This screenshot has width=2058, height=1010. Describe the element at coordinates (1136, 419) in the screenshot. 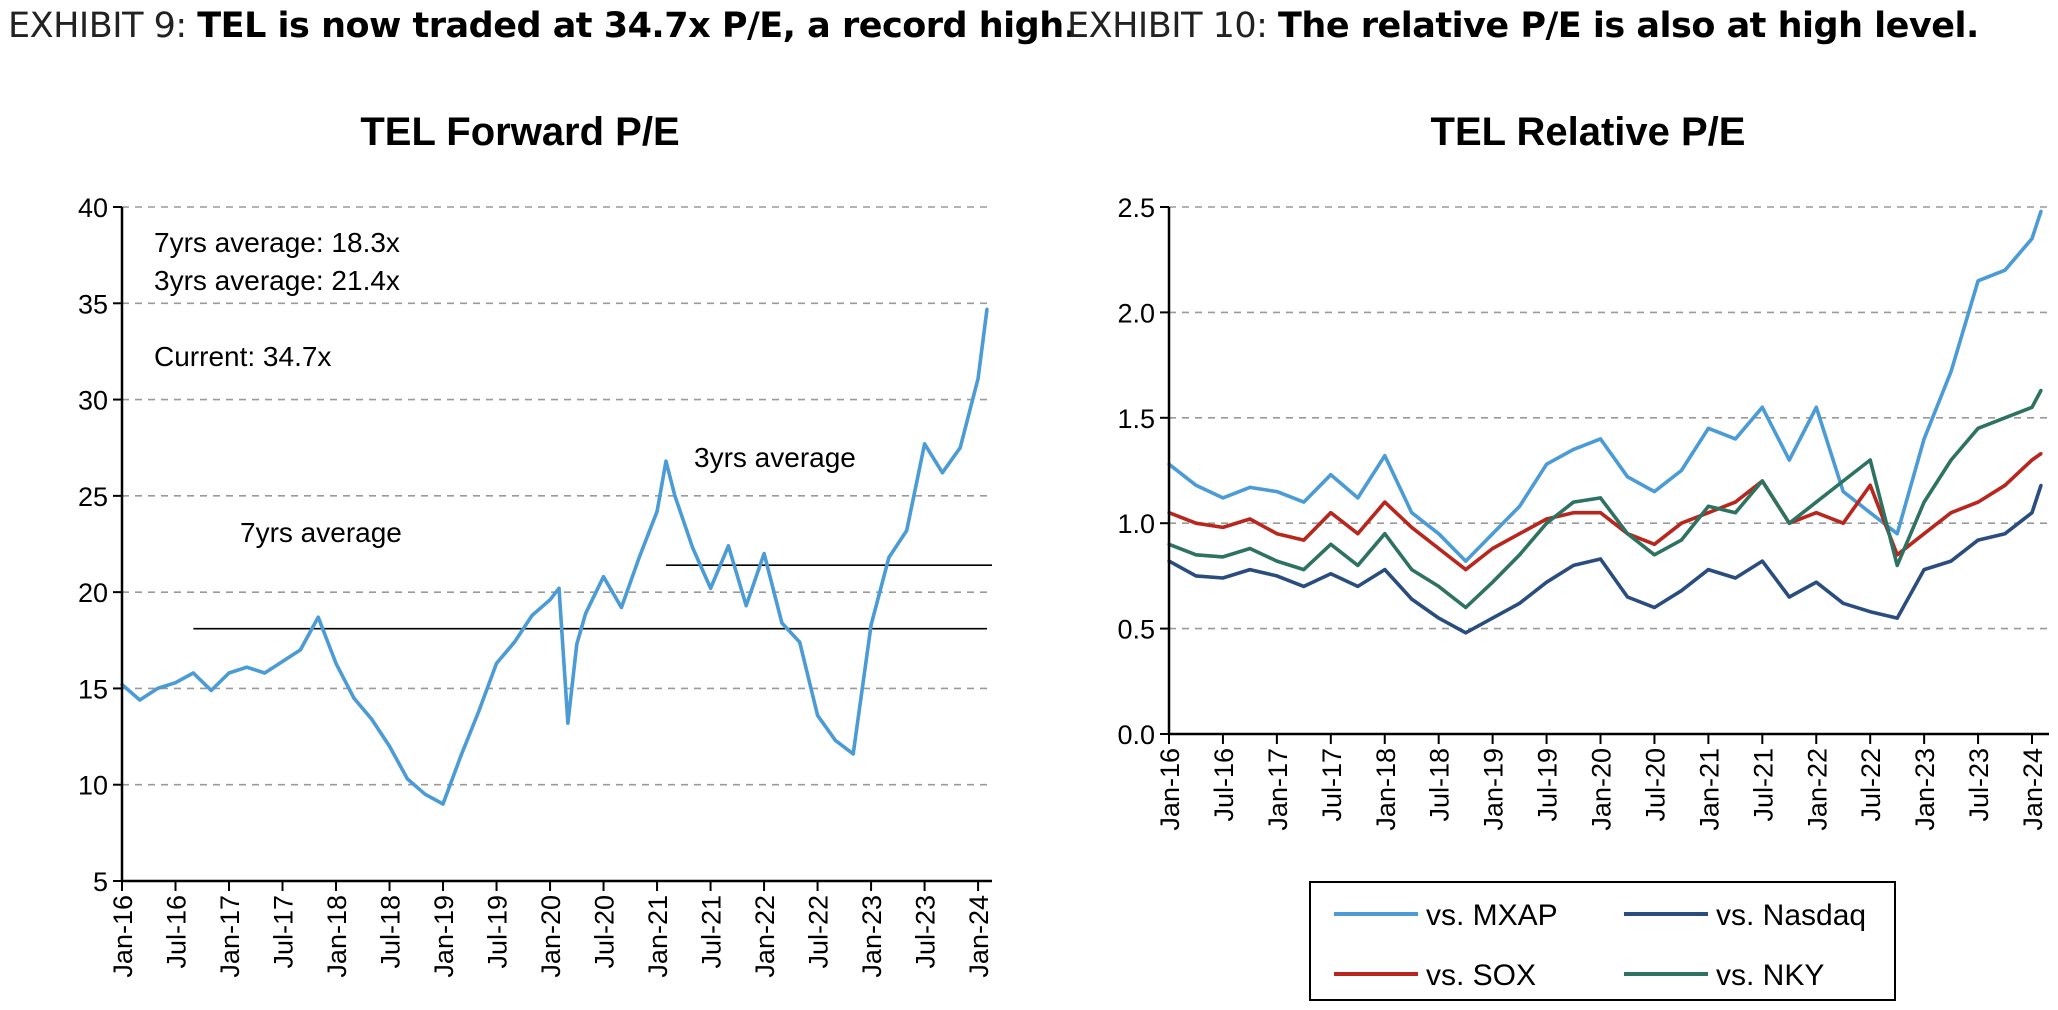

I see `y-tick-label: 1.5` at that location.